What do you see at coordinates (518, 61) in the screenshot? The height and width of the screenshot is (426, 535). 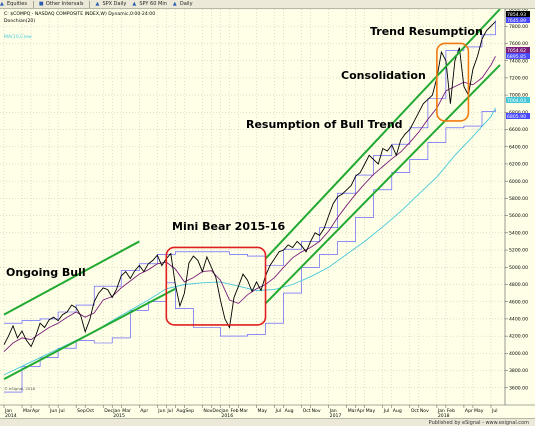 I see `price-tick-label: 7400.00` at bounding box center [518, 61].